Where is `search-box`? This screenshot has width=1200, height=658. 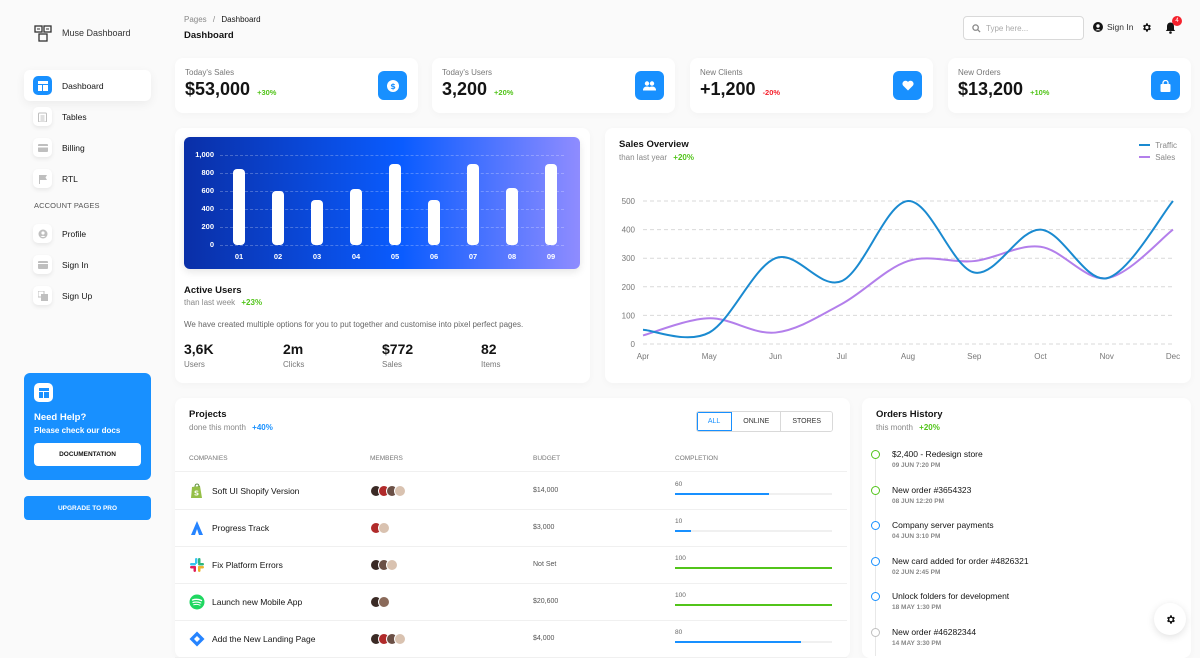
search-box is located at coordinates (1023, 28).